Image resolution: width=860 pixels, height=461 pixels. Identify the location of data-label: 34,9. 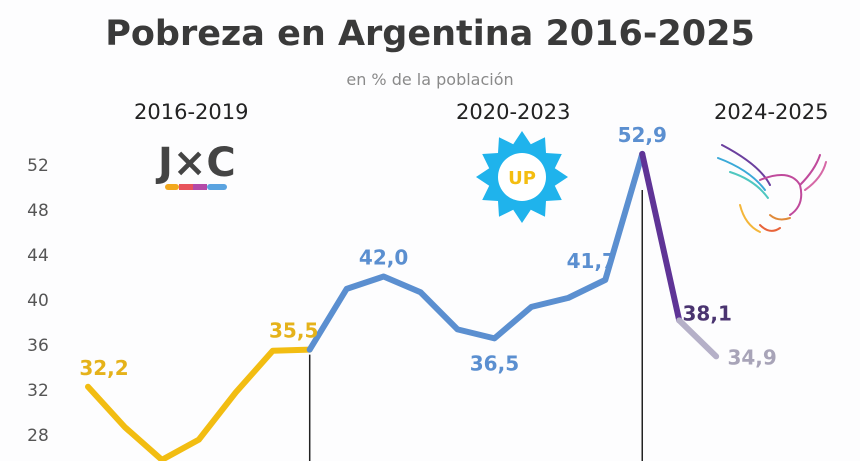
(751, 357).